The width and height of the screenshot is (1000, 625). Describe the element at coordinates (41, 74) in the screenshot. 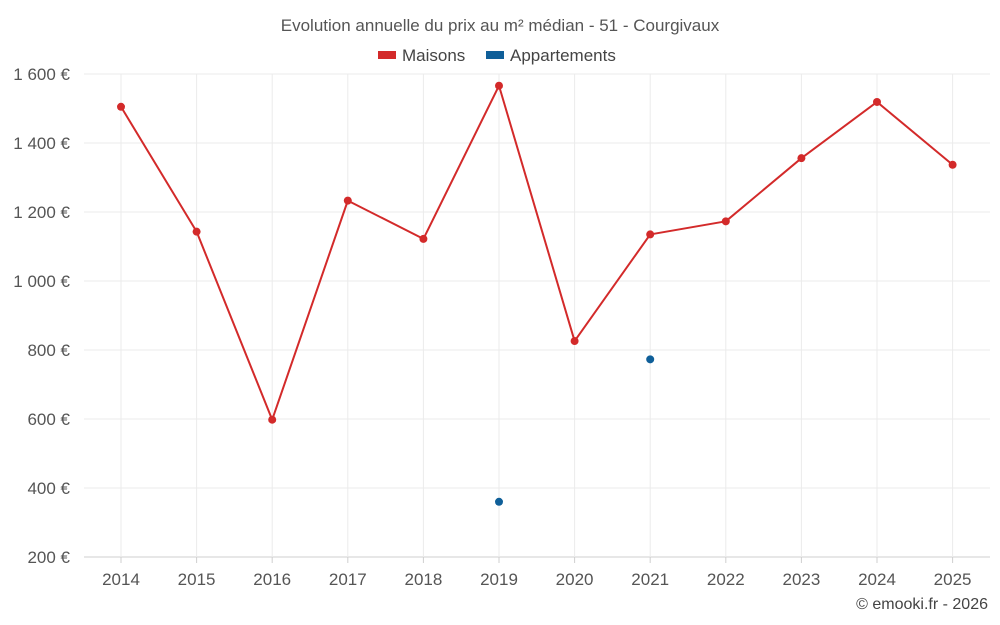

I see `y-tick-label: 1 600 €` at that location.